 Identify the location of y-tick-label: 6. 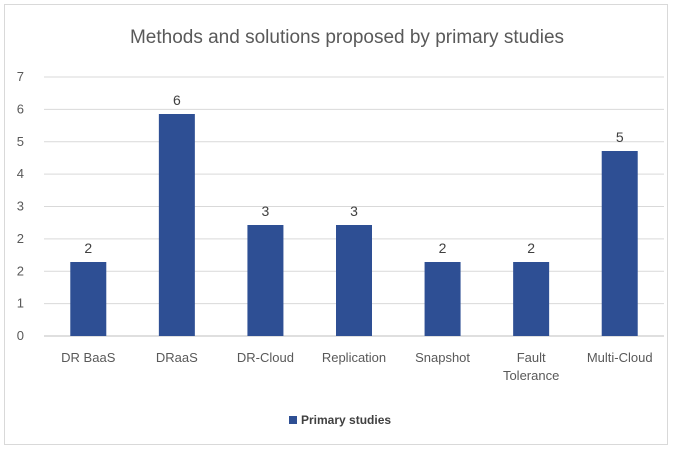
(20, 108).